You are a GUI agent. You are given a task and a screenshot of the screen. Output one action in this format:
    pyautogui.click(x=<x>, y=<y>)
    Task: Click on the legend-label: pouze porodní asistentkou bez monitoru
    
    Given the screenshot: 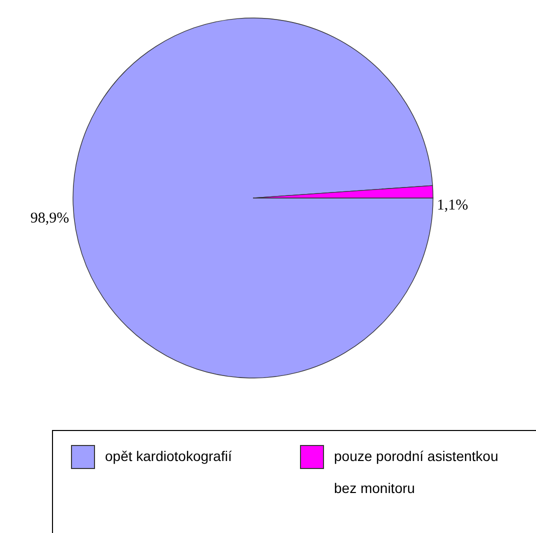 What is the action you would take?
    pyautogui.click(x=417, y=472)
    